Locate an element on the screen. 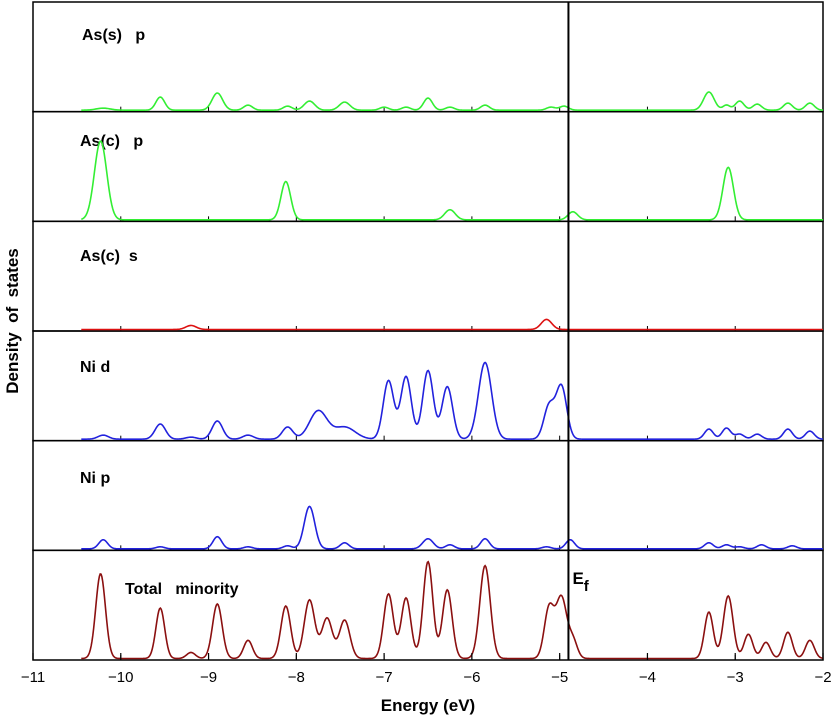 The width and height of the screenshot is (831, 720). x-tick-label: −2 is located at coordinates (822, 677).